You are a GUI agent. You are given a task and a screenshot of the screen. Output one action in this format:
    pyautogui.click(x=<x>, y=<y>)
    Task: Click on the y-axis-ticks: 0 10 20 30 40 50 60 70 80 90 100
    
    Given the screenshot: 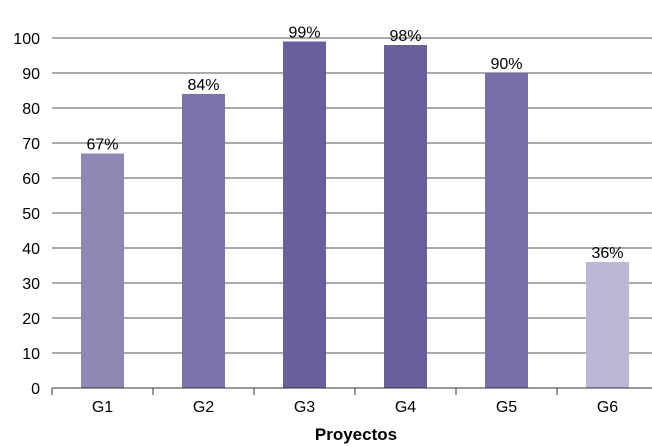 What is the action you would take?
    pyautogui.click(x=26, y=214)
    